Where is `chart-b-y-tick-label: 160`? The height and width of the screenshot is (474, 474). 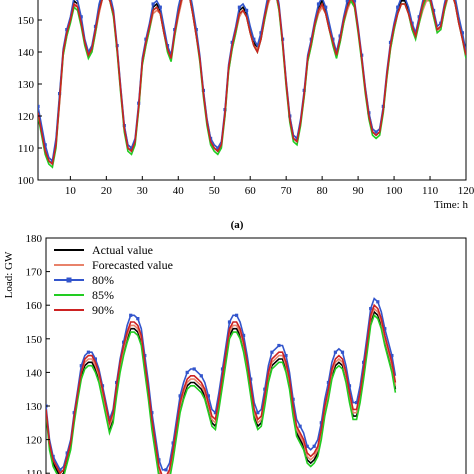
chart-b-y-tick-label: 160 is located at coordinates (34, 306).